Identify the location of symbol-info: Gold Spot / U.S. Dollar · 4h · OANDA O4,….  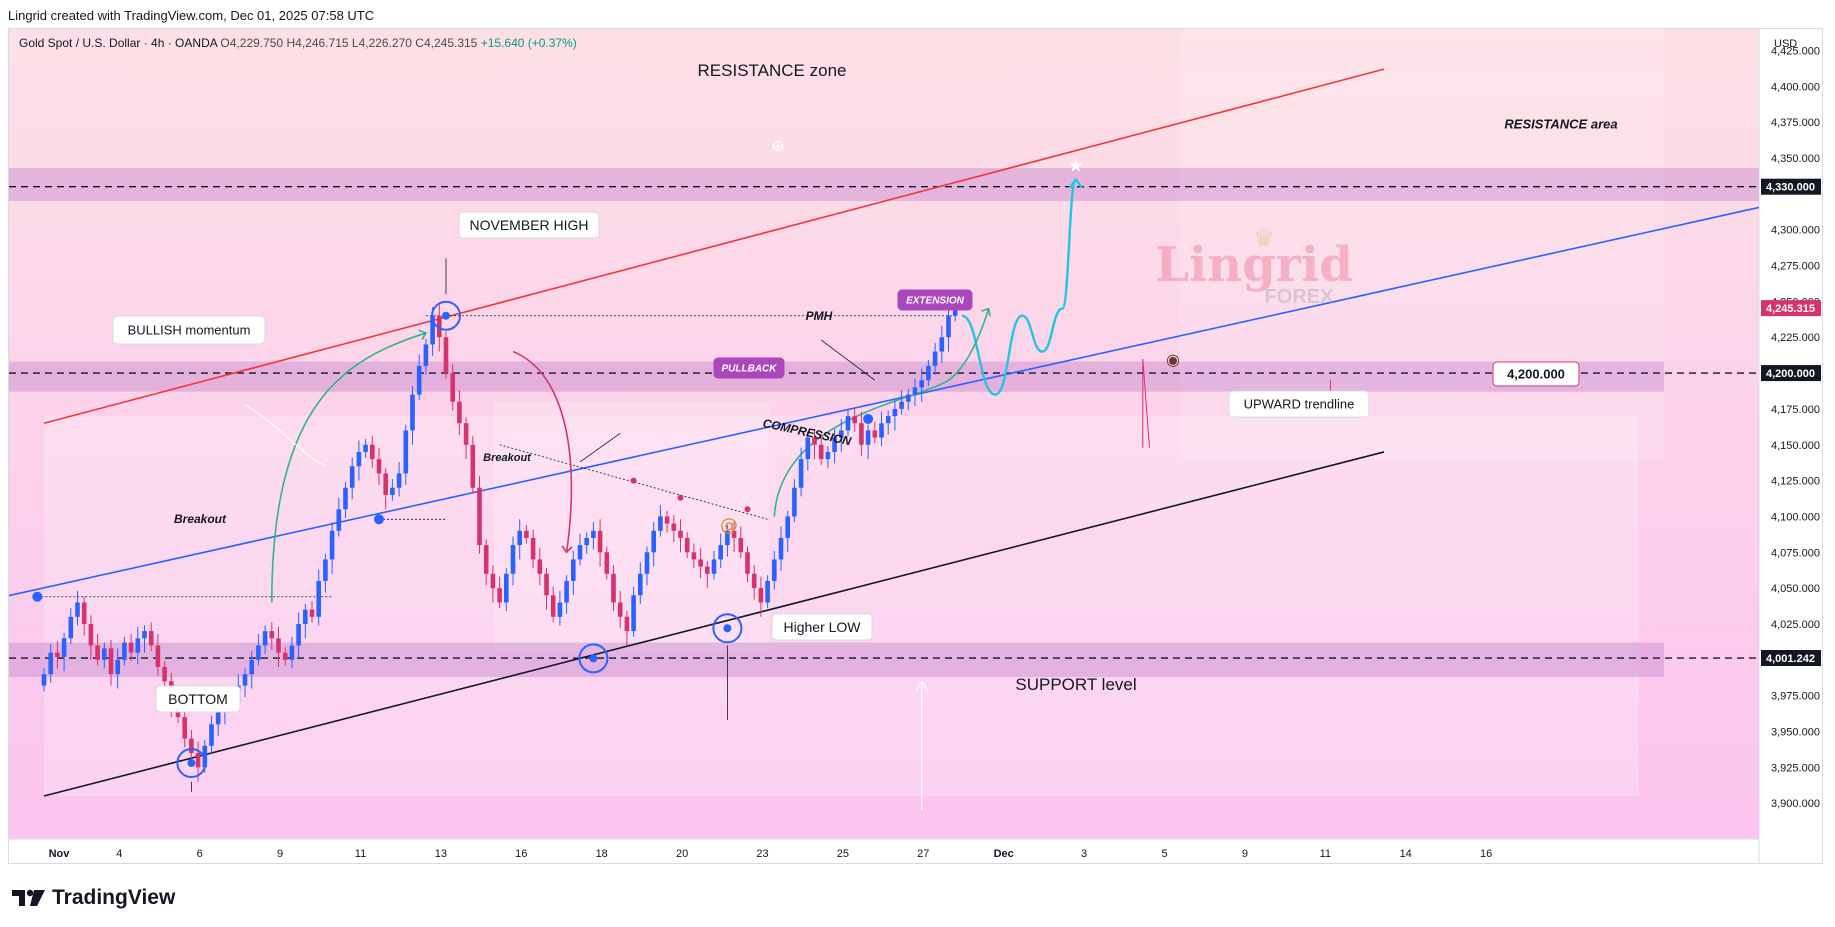
(298, 43).